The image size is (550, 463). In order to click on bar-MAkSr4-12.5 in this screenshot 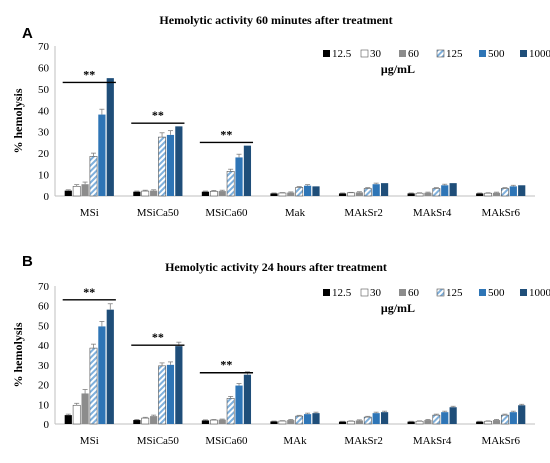, I will do `click(411, 194)`.